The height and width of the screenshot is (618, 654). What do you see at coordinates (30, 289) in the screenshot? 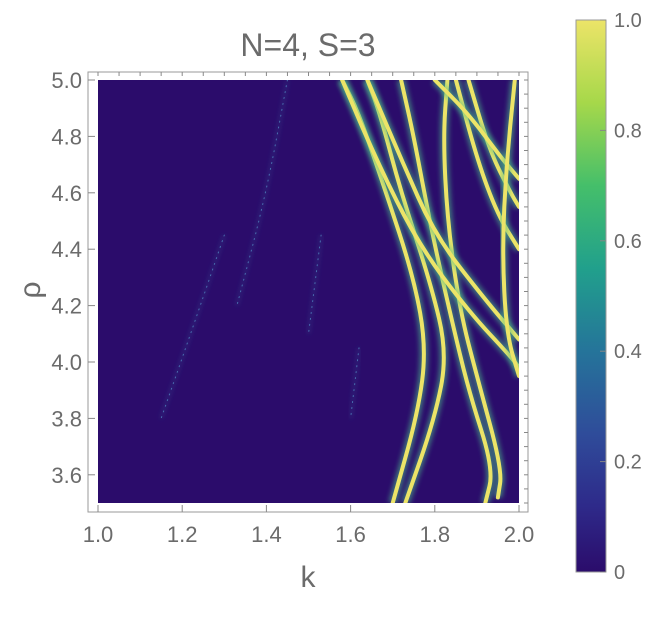
I see `y-axis-label: ρ` at bounding box center [30, 289].